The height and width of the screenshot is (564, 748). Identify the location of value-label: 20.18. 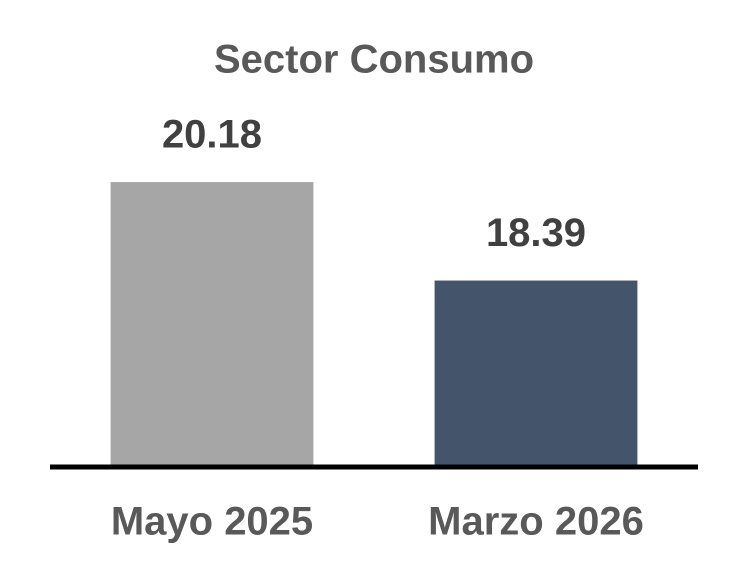
(212, 135).